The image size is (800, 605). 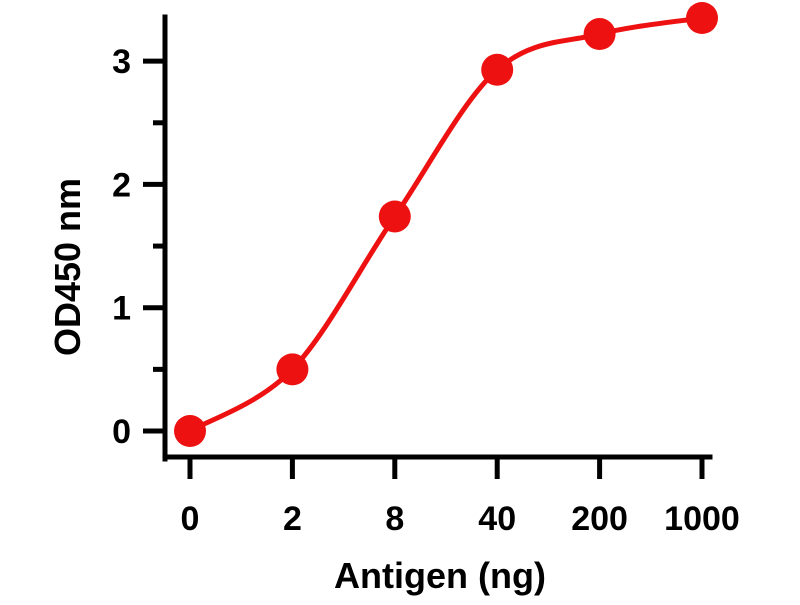 What do you see at coordinates (702, 519) in the screenshot?
I see `x-tick-label: 1000` at bounding box center [702, 519].